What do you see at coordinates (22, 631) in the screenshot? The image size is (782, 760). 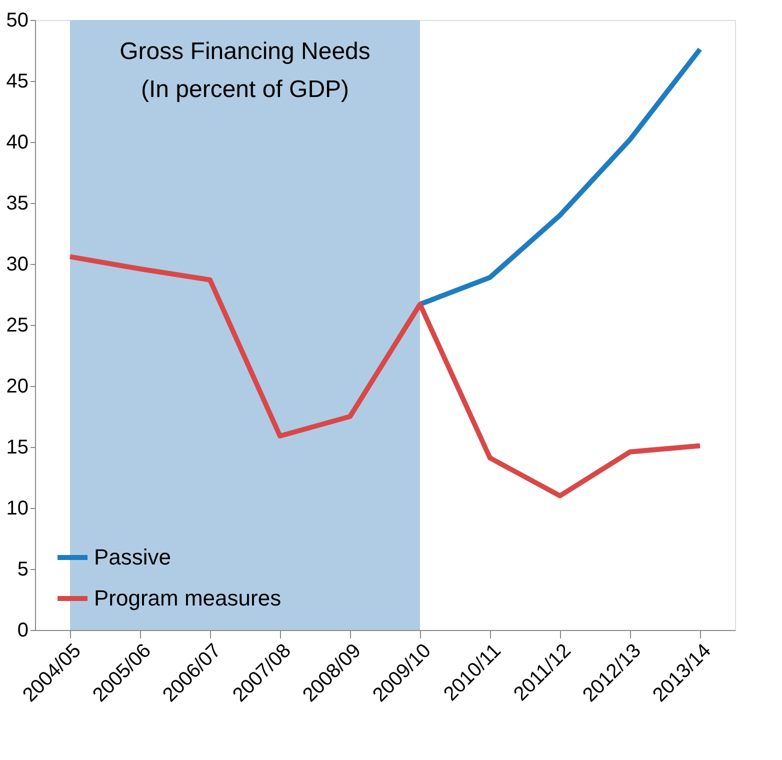 I see `y-tick-label: 0` at bounding box center [22, 631].